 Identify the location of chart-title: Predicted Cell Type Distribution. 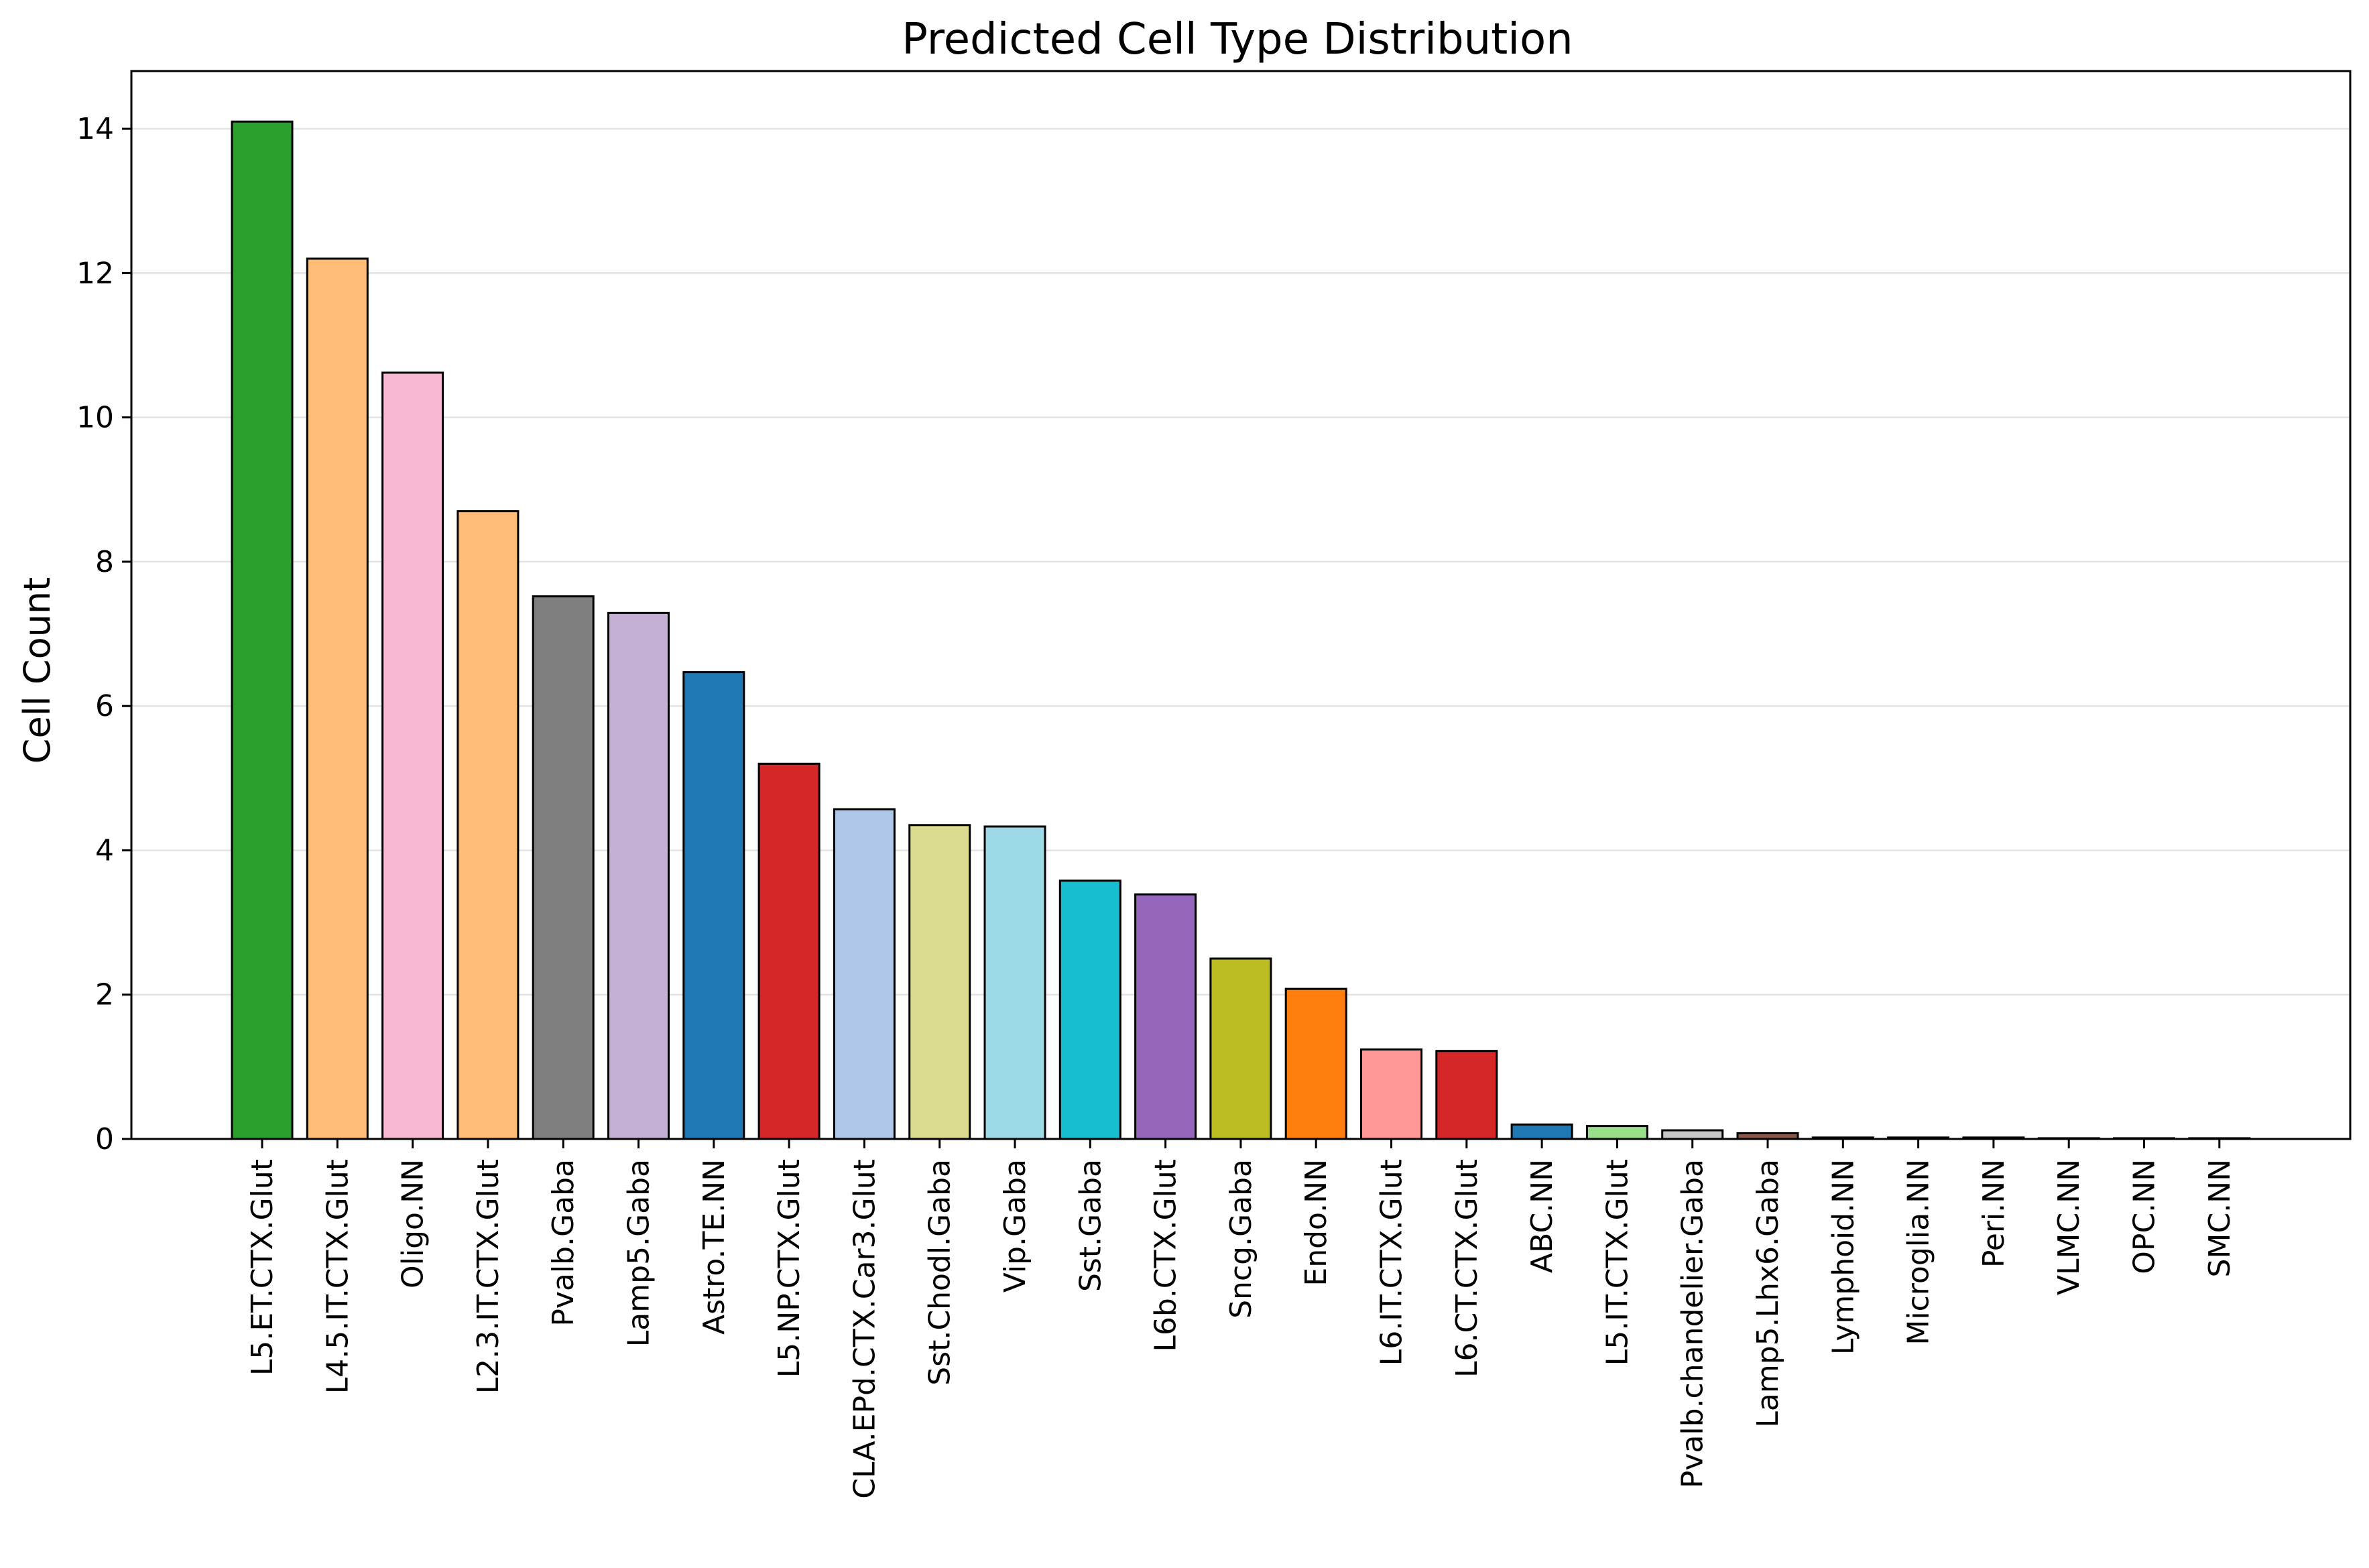
(1238, 40).